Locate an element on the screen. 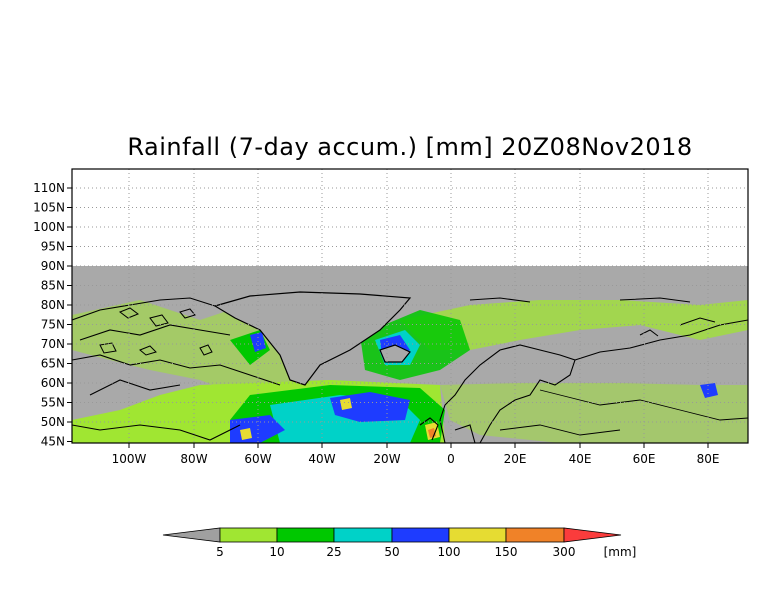 The image size is (784, 612). lat-label: 55N is located at coordinates (53, 403).